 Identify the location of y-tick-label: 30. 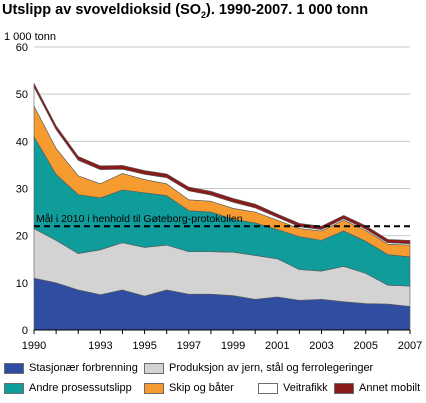
(22, 190).